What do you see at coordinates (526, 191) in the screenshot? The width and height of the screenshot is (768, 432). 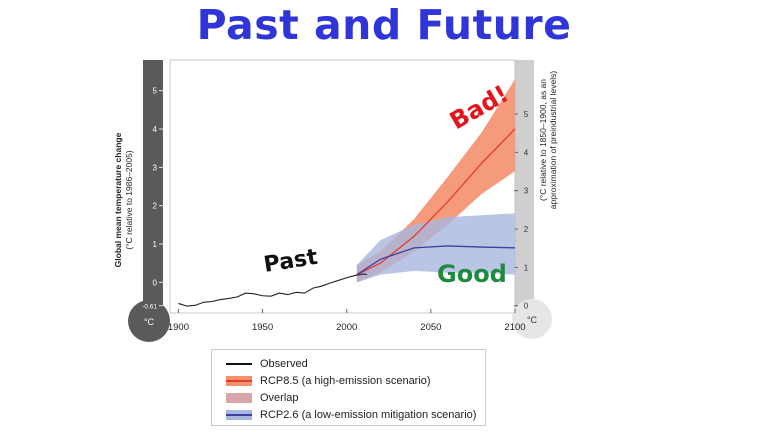 I see `right-tick-label: 3` at bounding box center [526, 191].